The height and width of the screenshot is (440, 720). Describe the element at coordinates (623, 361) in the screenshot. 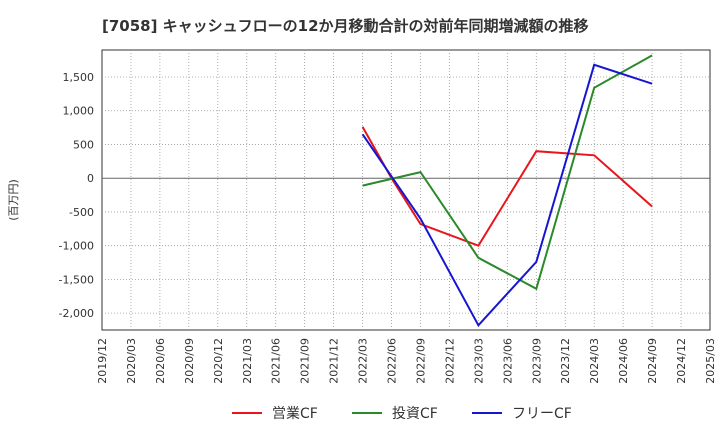

I see `x-tick-label: 2024/06` at that location.